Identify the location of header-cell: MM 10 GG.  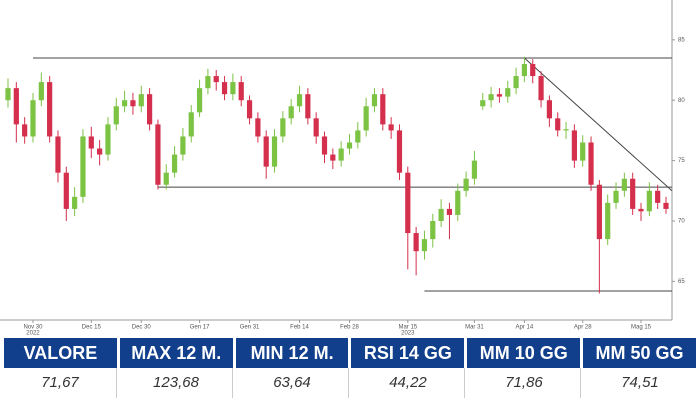
(524, 353).